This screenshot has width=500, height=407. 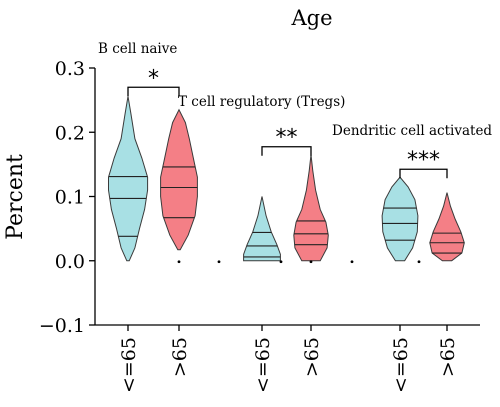 I want to click on group-label: Dendritic cell activated, so click(x=412, y=131).